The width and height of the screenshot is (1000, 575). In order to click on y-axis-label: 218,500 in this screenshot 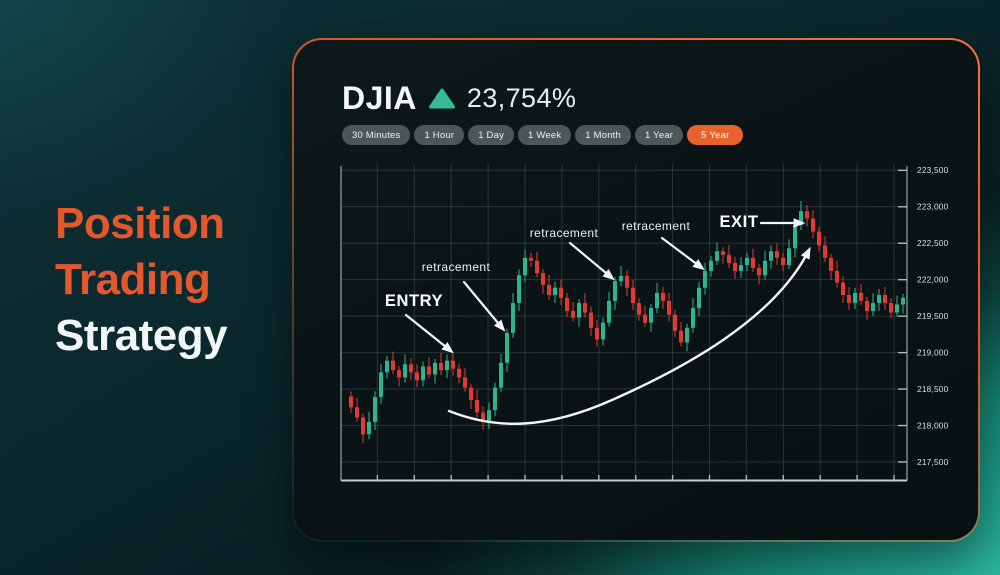, I will do `click(933, 389)`.